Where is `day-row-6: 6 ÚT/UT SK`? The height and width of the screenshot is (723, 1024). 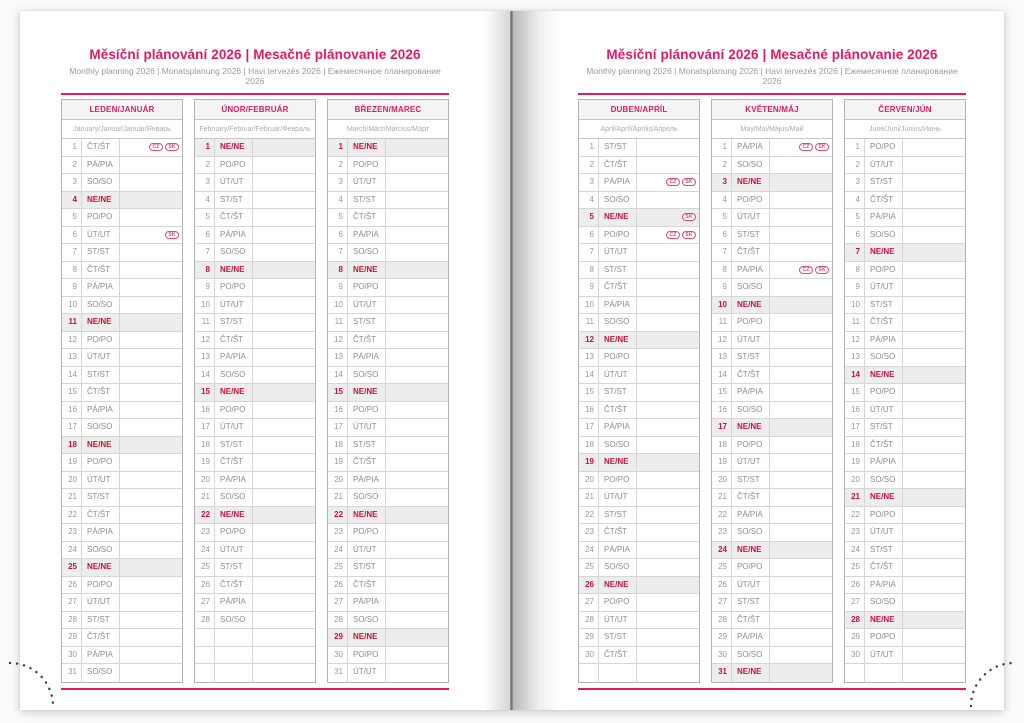 day-row-6: 6 ÚT/UT SK is located at coordinates (122, 235).